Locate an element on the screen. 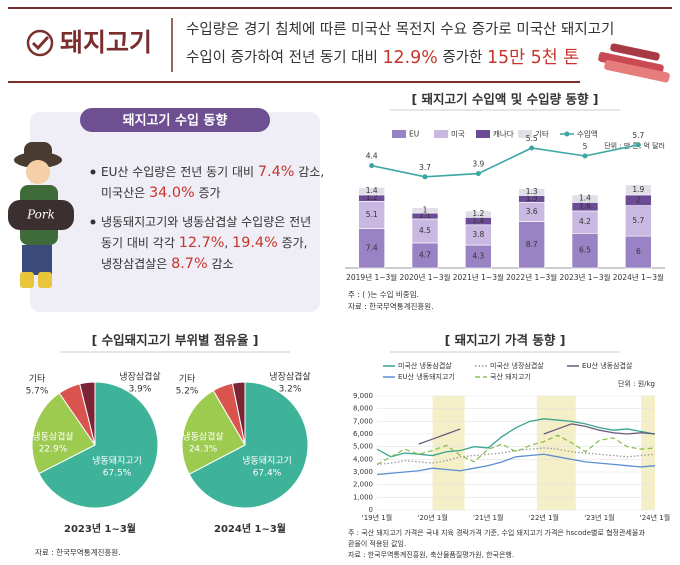 The image size is (680, 565). header-title: 돼지고기 is located at coordinates (106, 42).